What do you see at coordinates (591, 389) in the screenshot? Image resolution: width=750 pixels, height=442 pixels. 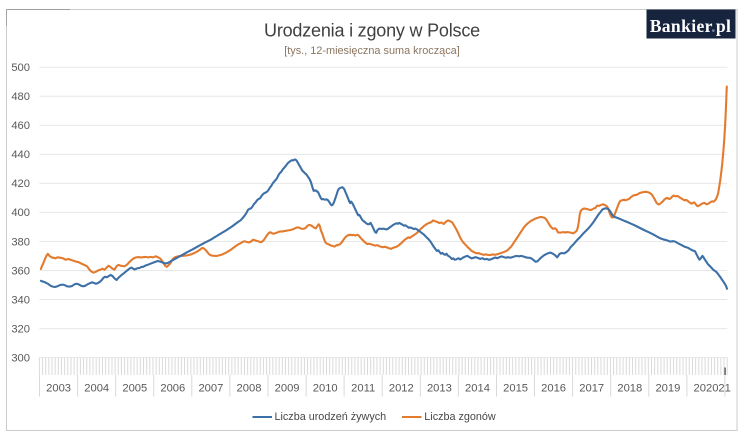 I see `svg-text: 2017` at bounding box center [591, 389].